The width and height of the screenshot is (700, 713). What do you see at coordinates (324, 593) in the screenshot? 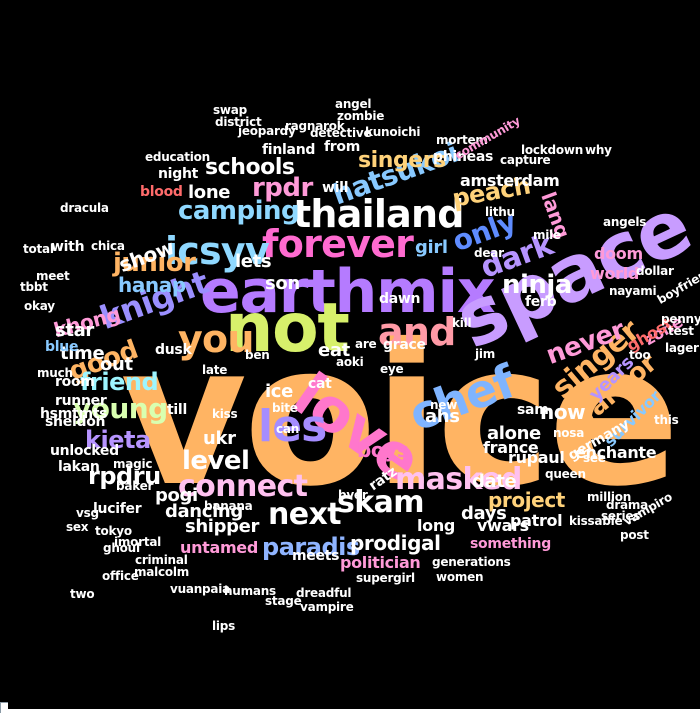
I see `word-dreadful: dreadful` at bounding box center [324, 593].